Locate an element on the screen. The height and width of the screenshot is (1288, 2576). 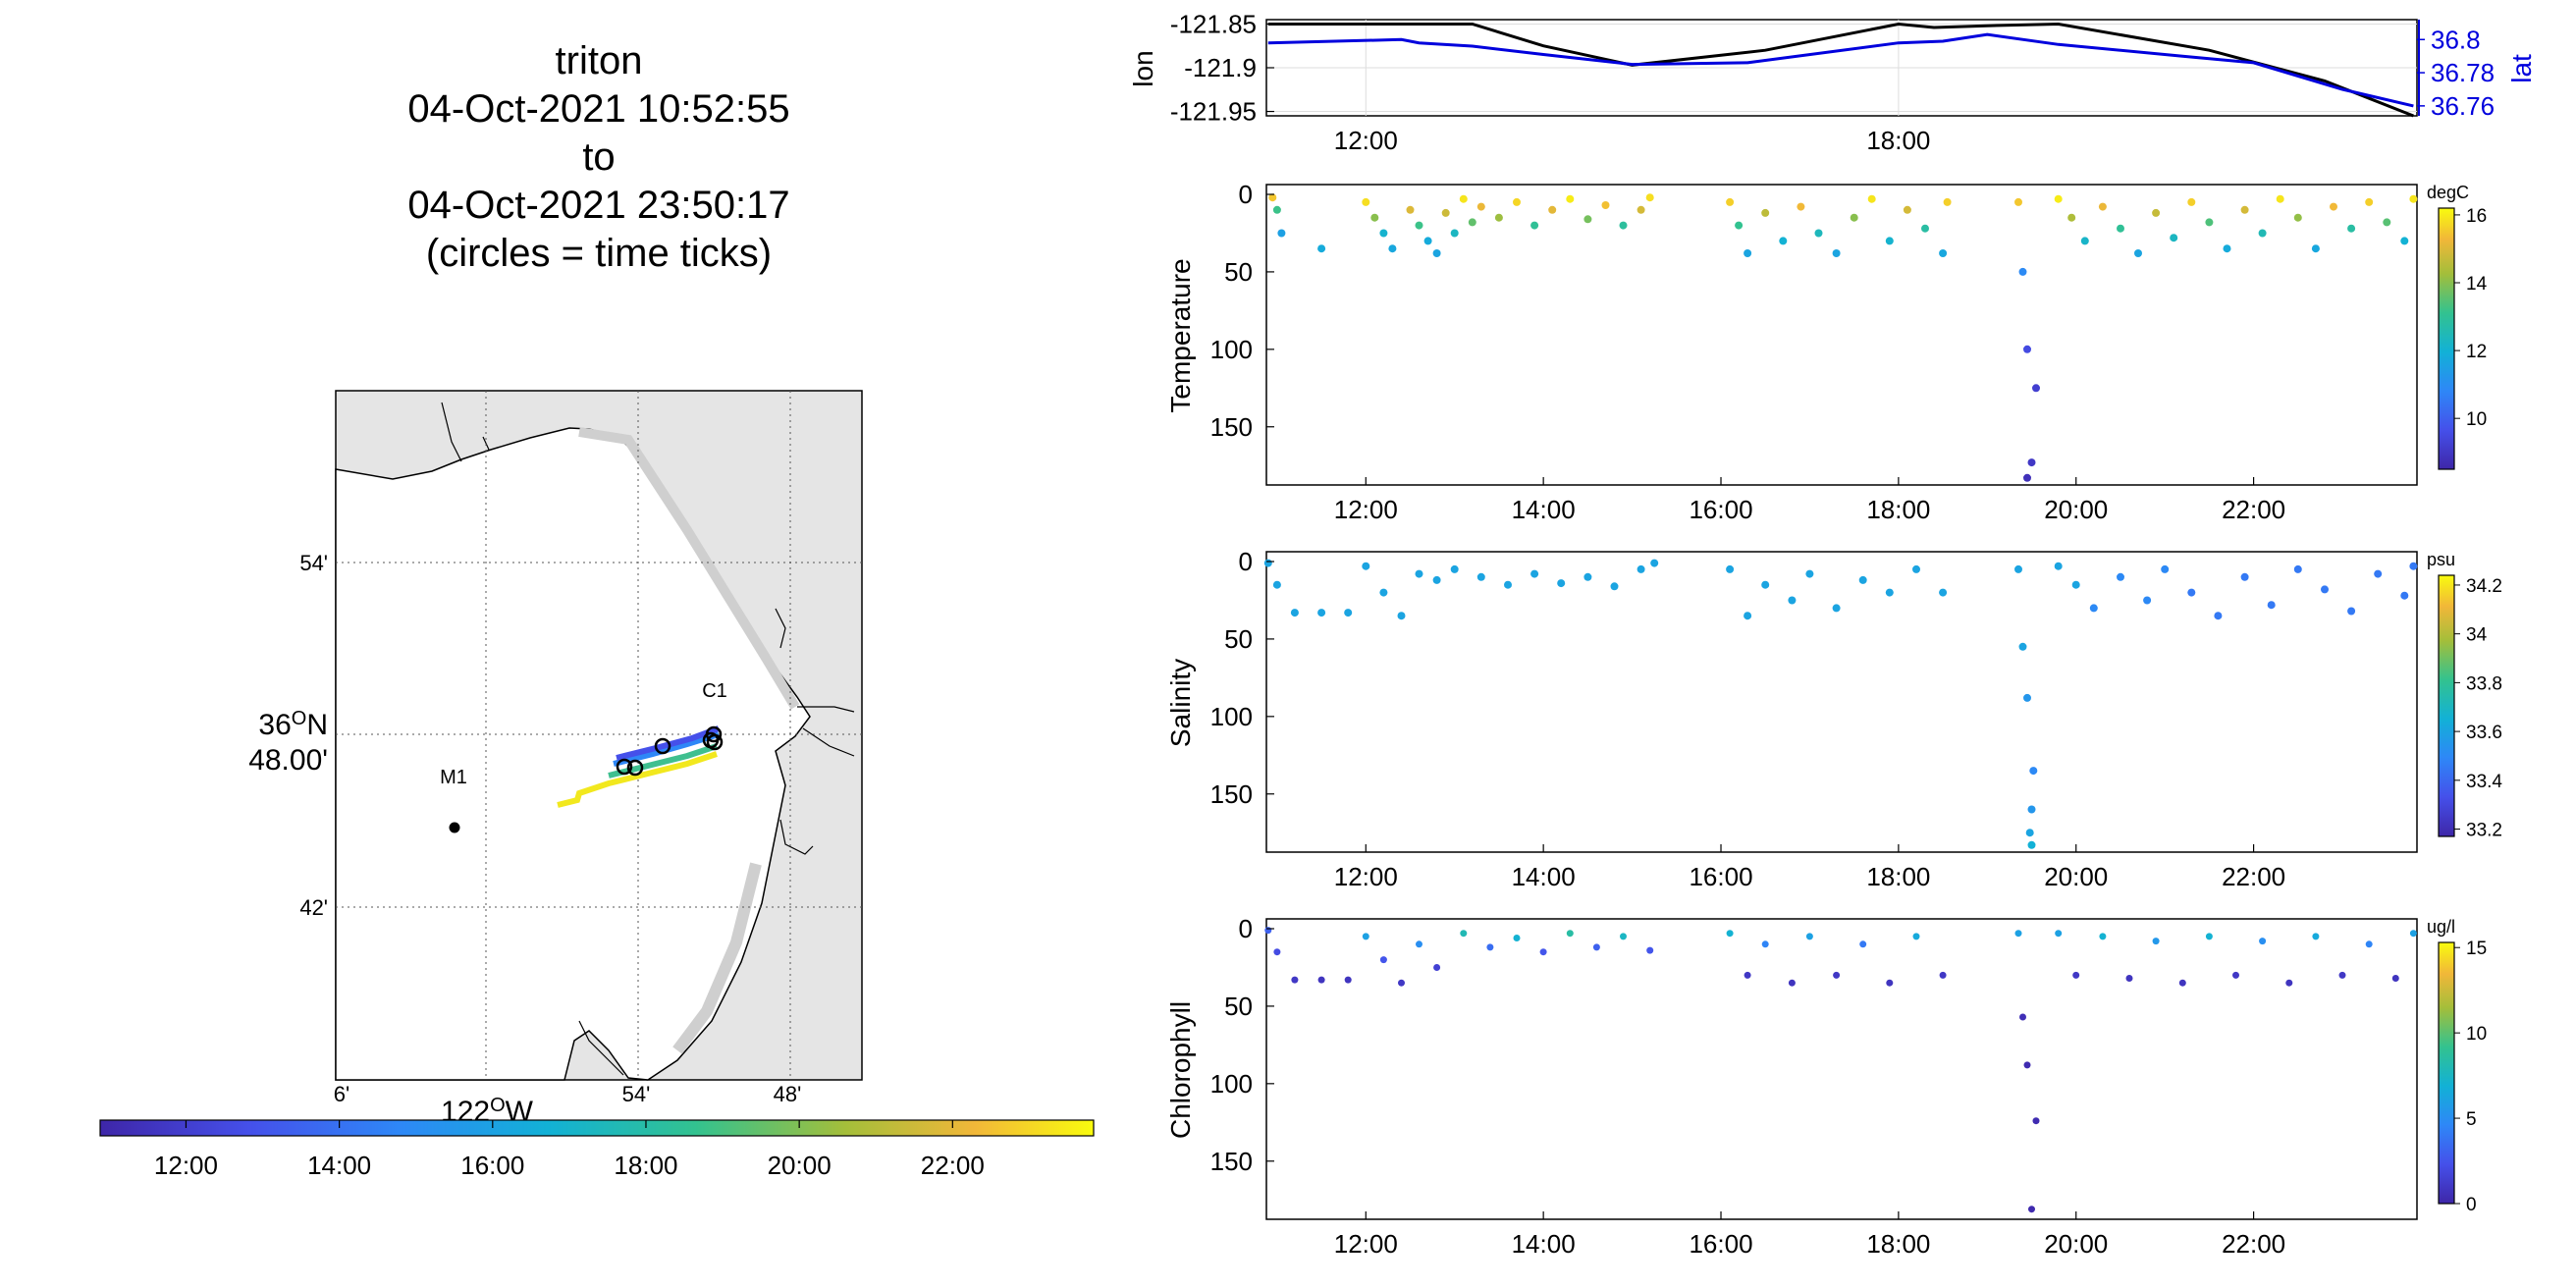
time-colorbar-tick-label: 16:00 is located at coordinates (492, 1165).